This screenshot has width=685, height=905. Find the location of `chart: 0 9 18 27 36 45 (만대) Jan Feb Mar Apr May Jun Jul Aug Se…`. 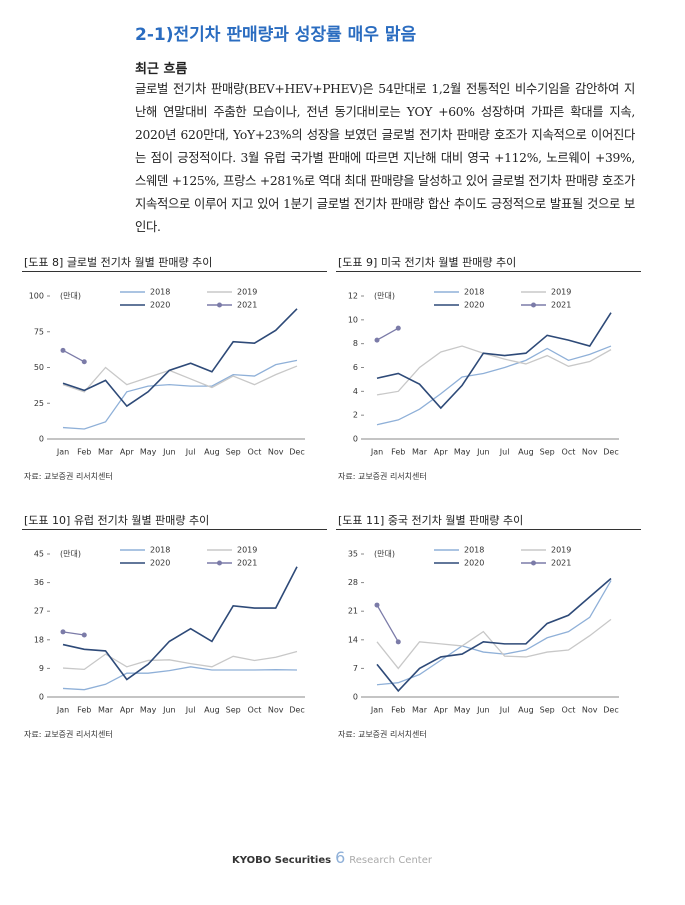

chart: 0 9 18 27 36 45 (만대) Jan Feb Mar Apr May Jun Jul Aug Se… is located at coordinates (169, 630).